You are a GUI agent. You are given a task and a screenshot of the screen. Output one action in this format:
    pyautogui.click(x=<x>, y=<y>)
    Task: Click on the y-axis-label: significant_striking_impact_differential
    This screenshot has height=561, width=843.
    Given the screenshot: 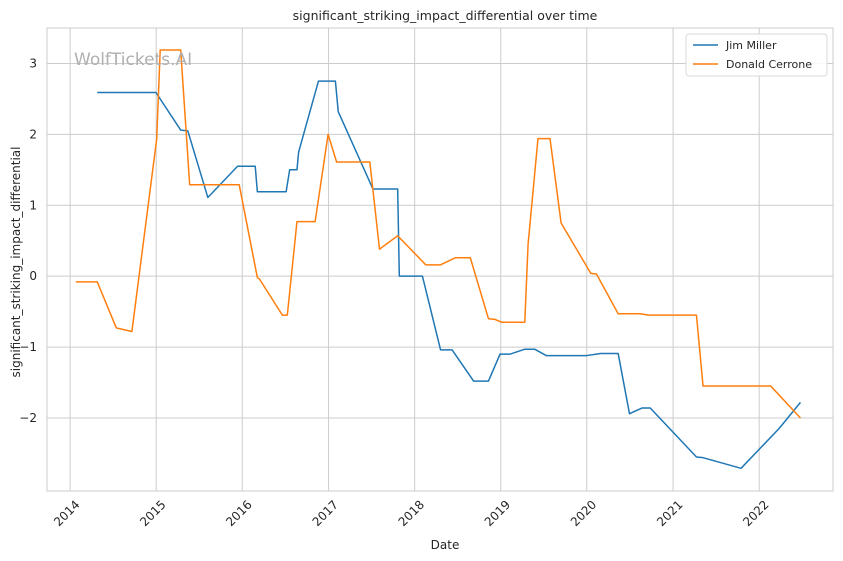 What is the action you would take?
    pyautogui.click(x=16, y=262)
    